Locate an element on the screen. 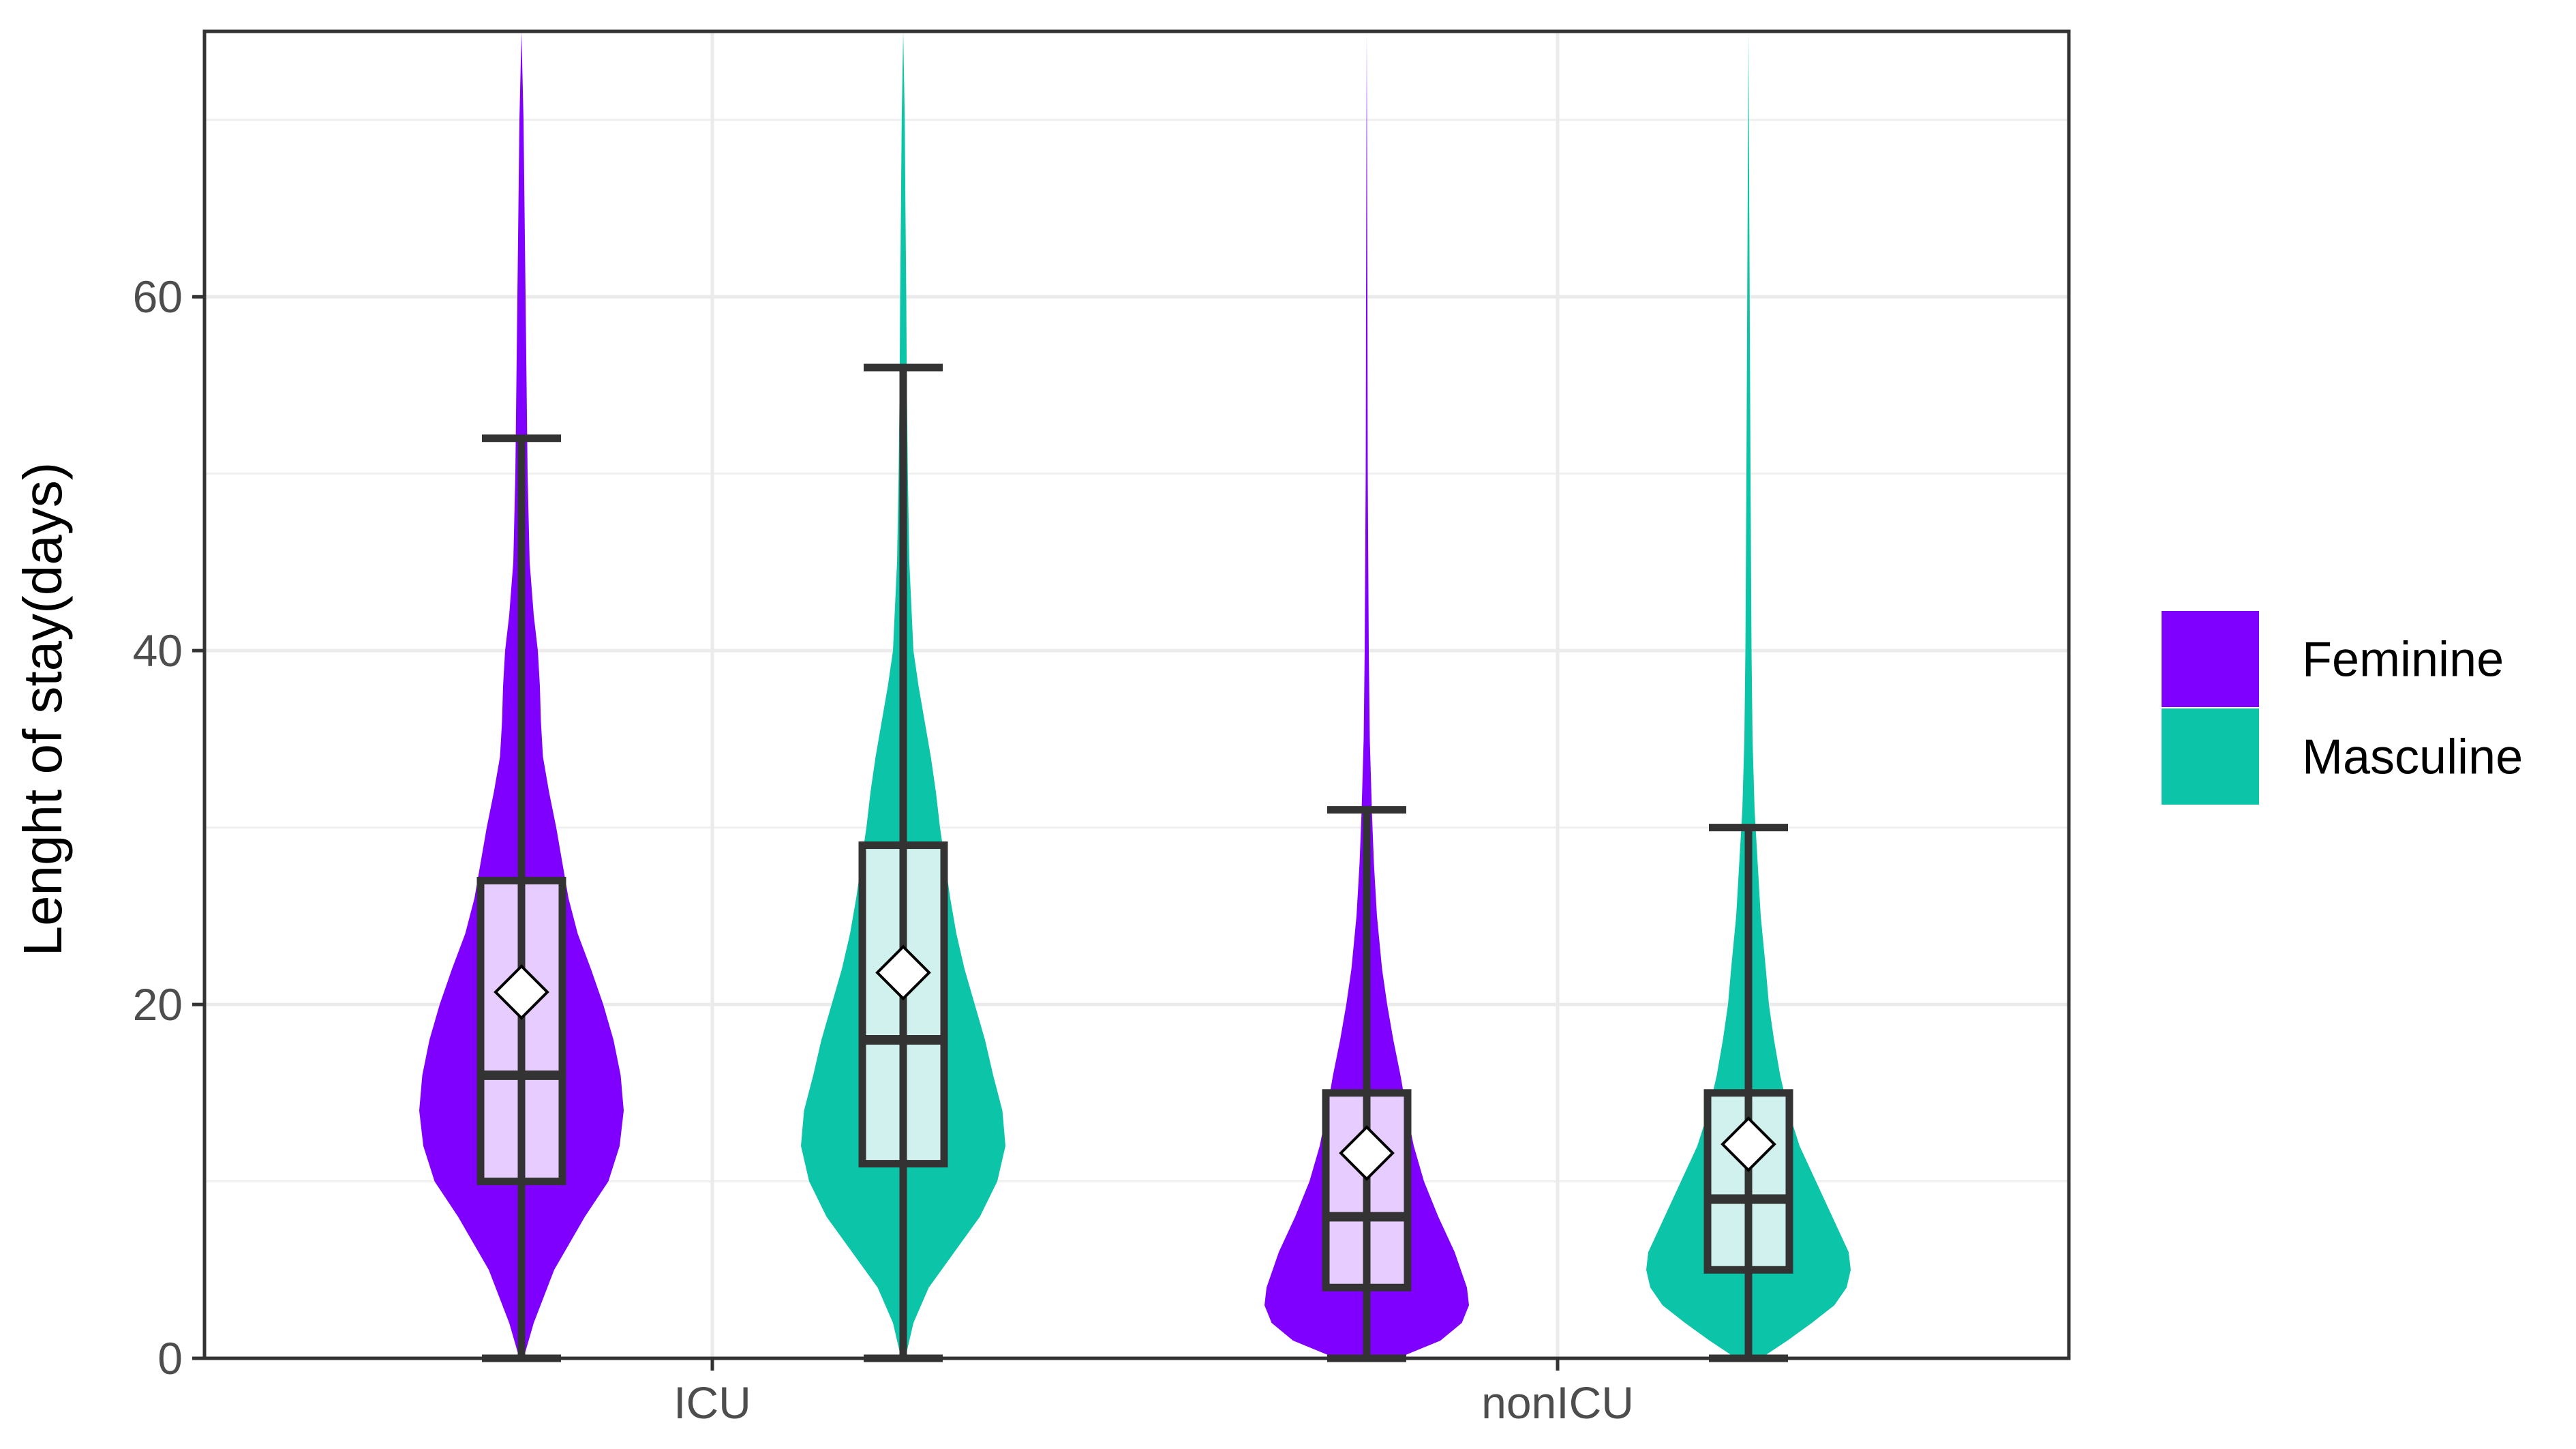  x-tick-label: ICU is located at coordinates (712, 1402).